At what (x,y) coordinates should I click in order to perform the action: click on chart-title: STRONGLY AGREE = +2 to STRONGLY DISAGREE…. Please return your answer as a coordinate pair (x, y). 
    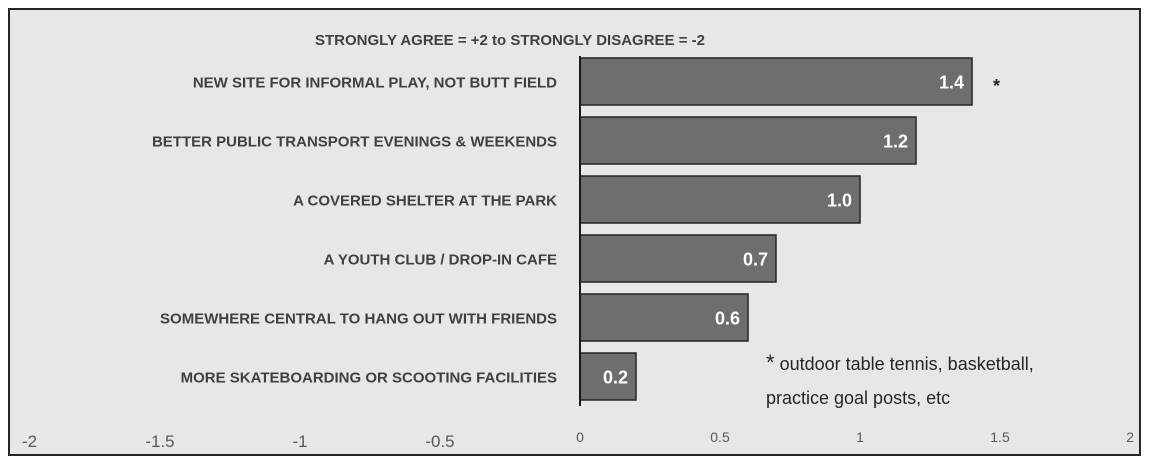
    Looking at the image, I should click on (510, 40).